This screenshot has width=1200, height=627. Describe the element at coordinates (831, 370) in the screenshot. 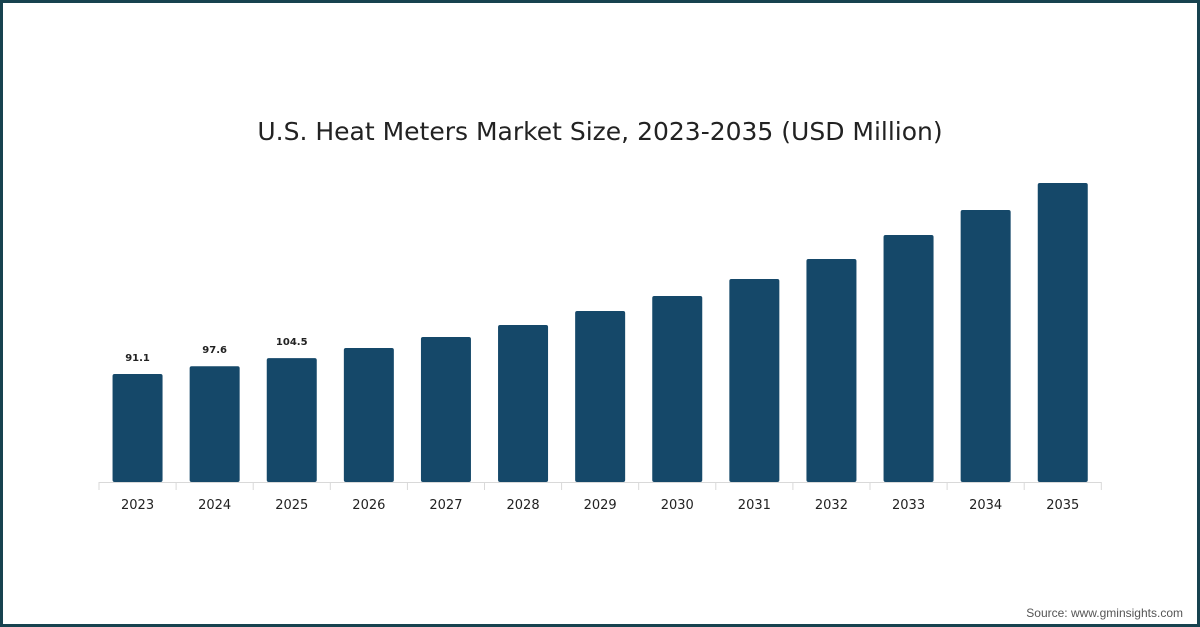

I see `bar-2032` at that location.